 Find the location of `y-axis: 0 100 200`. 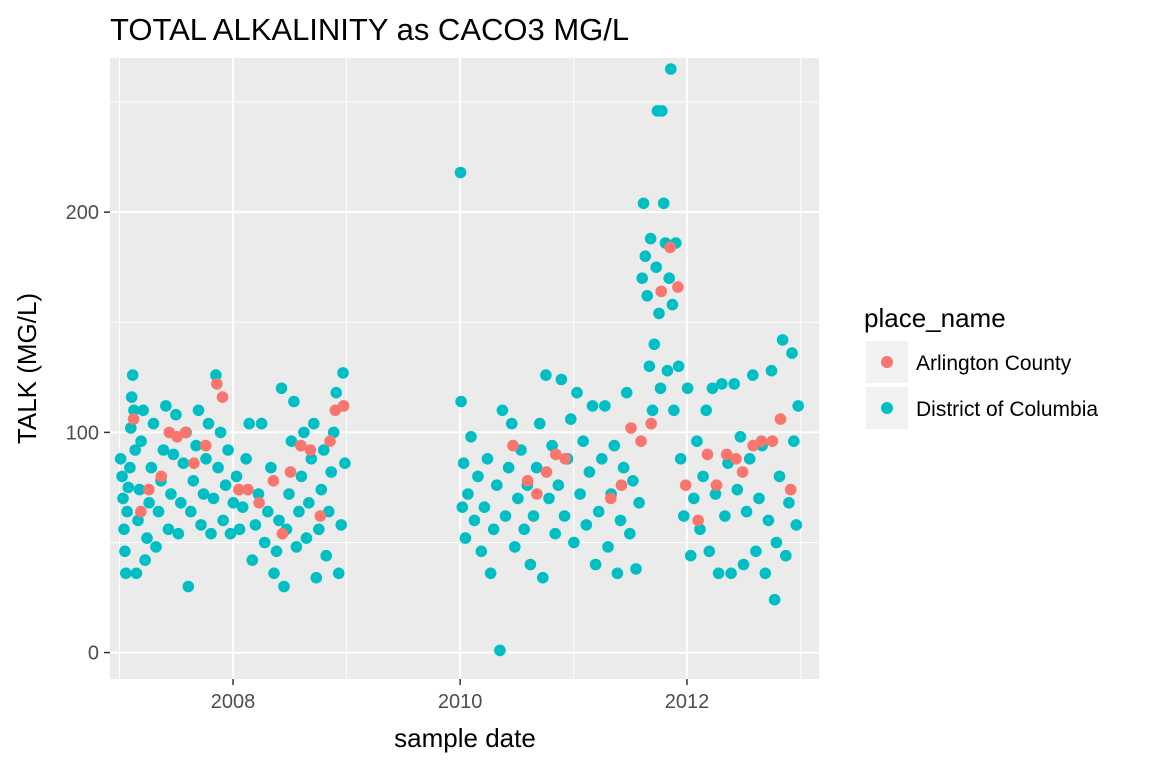

y-axis: 0 100 200 is located at coordinates (88, 433).